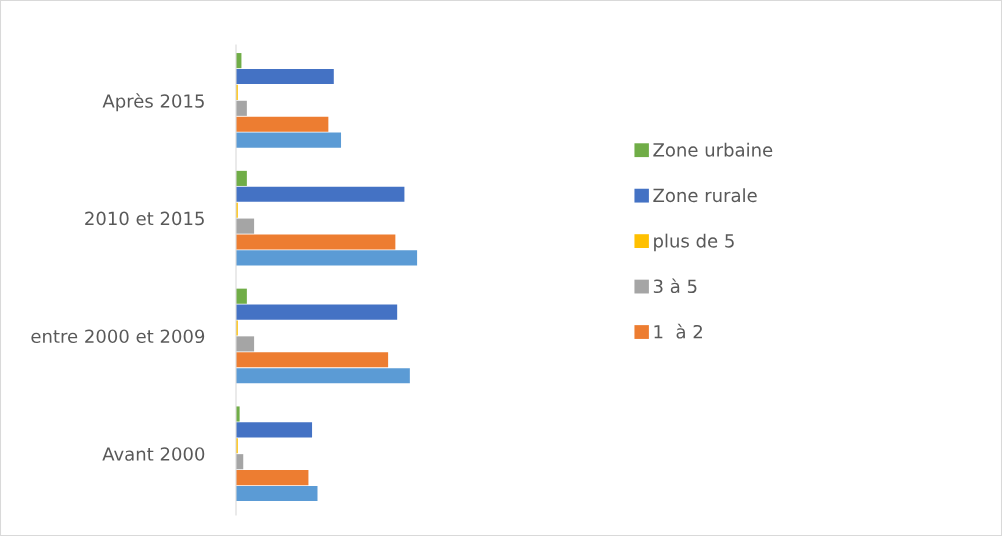 The height and width of the screenshot is (536, 1002). What do you see at coordinates (153, 454) in the screenshot?
I see `y-tick-label: Avant 2000` at bounding box center [153, 454].